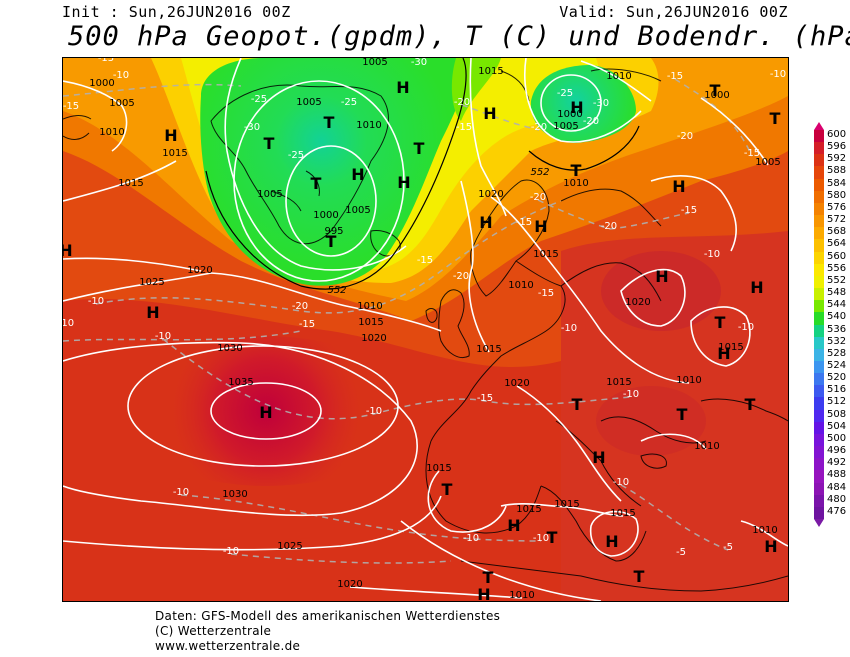 Image resolution: width=850 pixels, height=657 pixels. I want to click on legend-entry: 524, so click(832, 367).